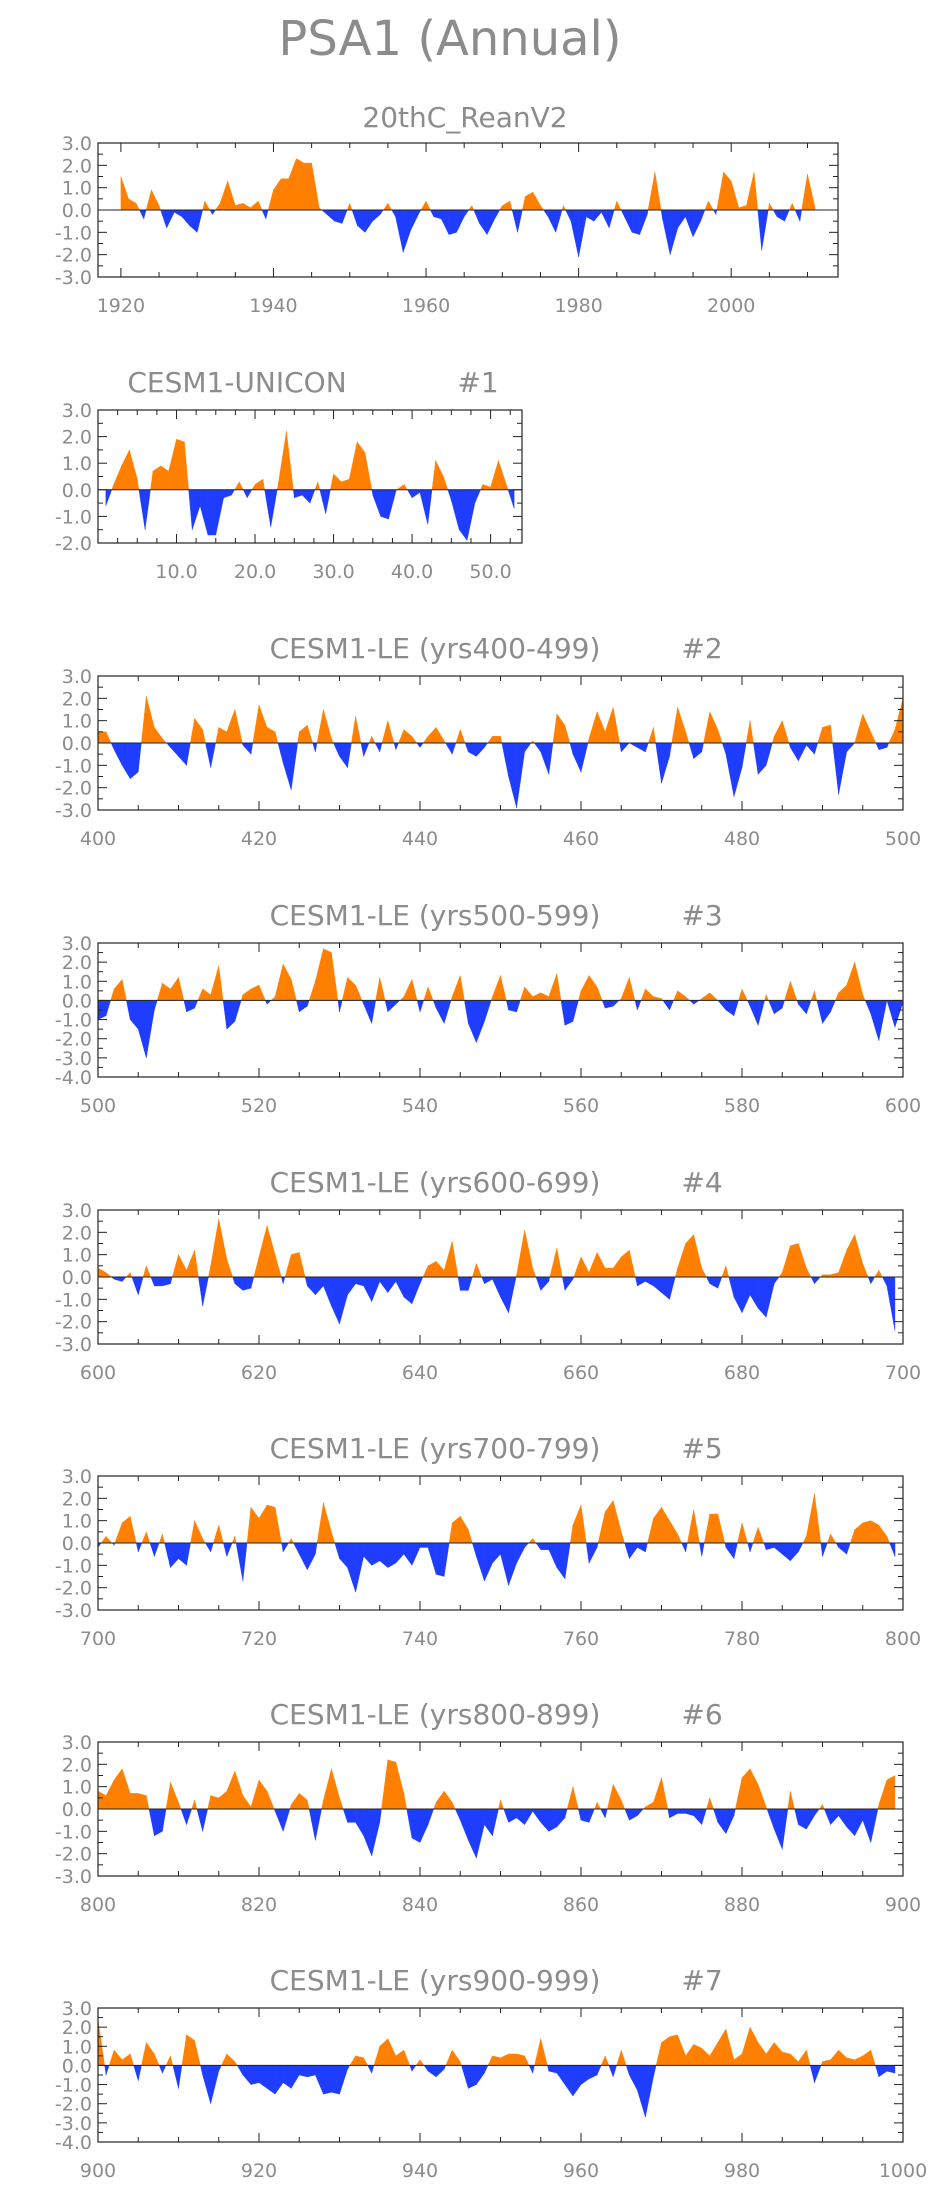 This screenshot has width=932, height=2194. Describe the element at coordinates (701, 915) in the screenshot. I see `panel-run-label: #3` at that location.